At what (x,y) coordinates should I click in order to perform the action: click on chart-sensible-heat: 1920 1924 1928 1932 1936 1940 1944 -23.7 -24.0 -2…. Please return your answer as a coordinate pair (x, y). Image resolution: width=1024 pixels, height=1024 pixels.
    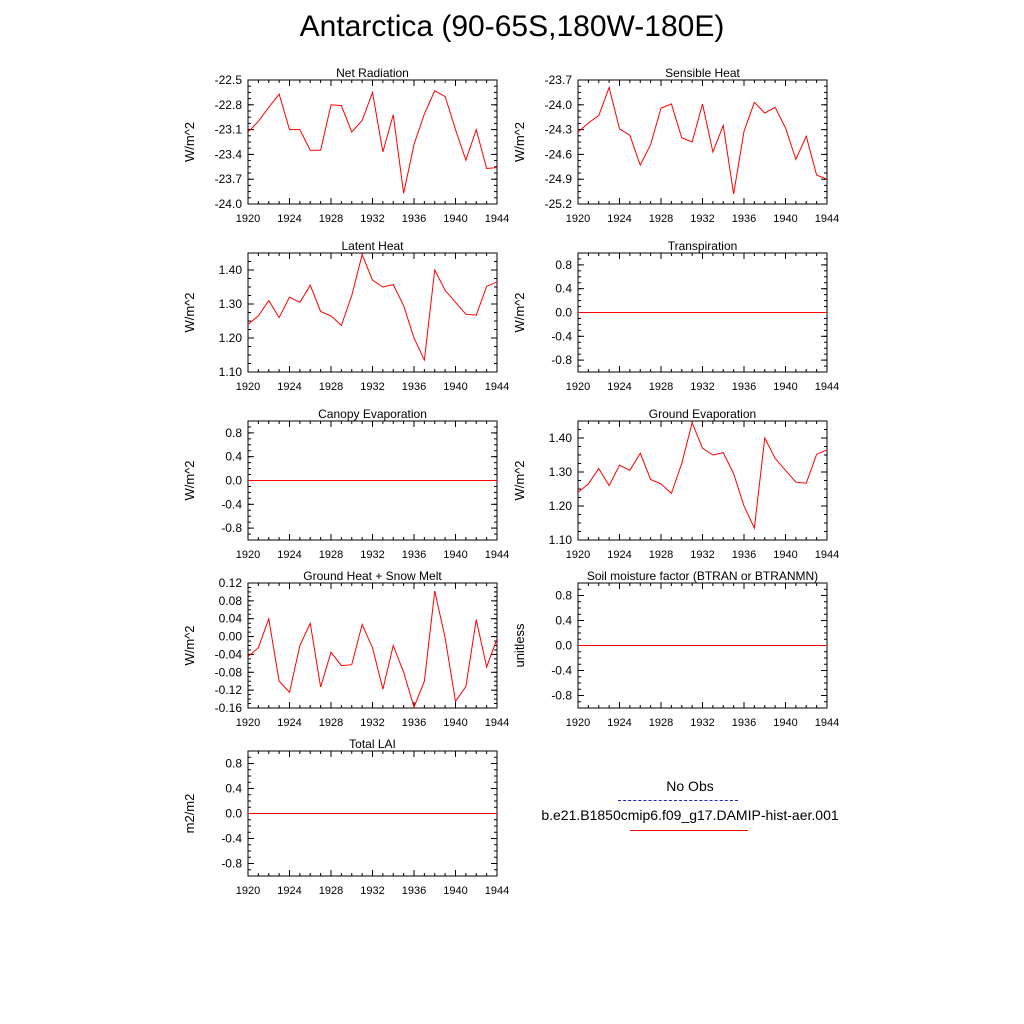
    Looking at the image, I should click on (675, 145).